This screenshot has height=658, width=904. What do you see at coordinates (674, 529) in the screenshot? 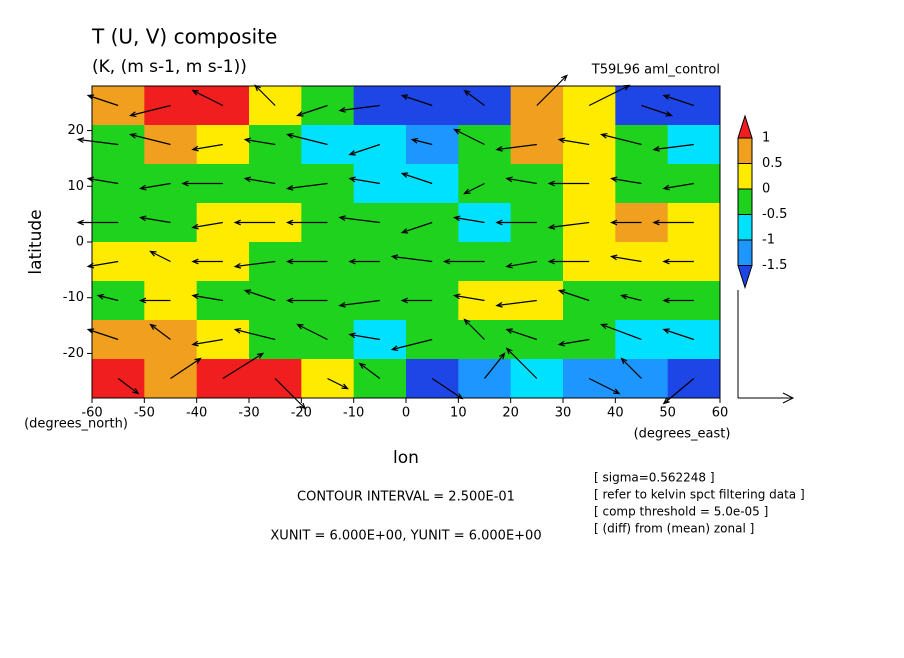
I see `note: [ (diff) from (mean) zonal ]` at bounding box center [674, 529].